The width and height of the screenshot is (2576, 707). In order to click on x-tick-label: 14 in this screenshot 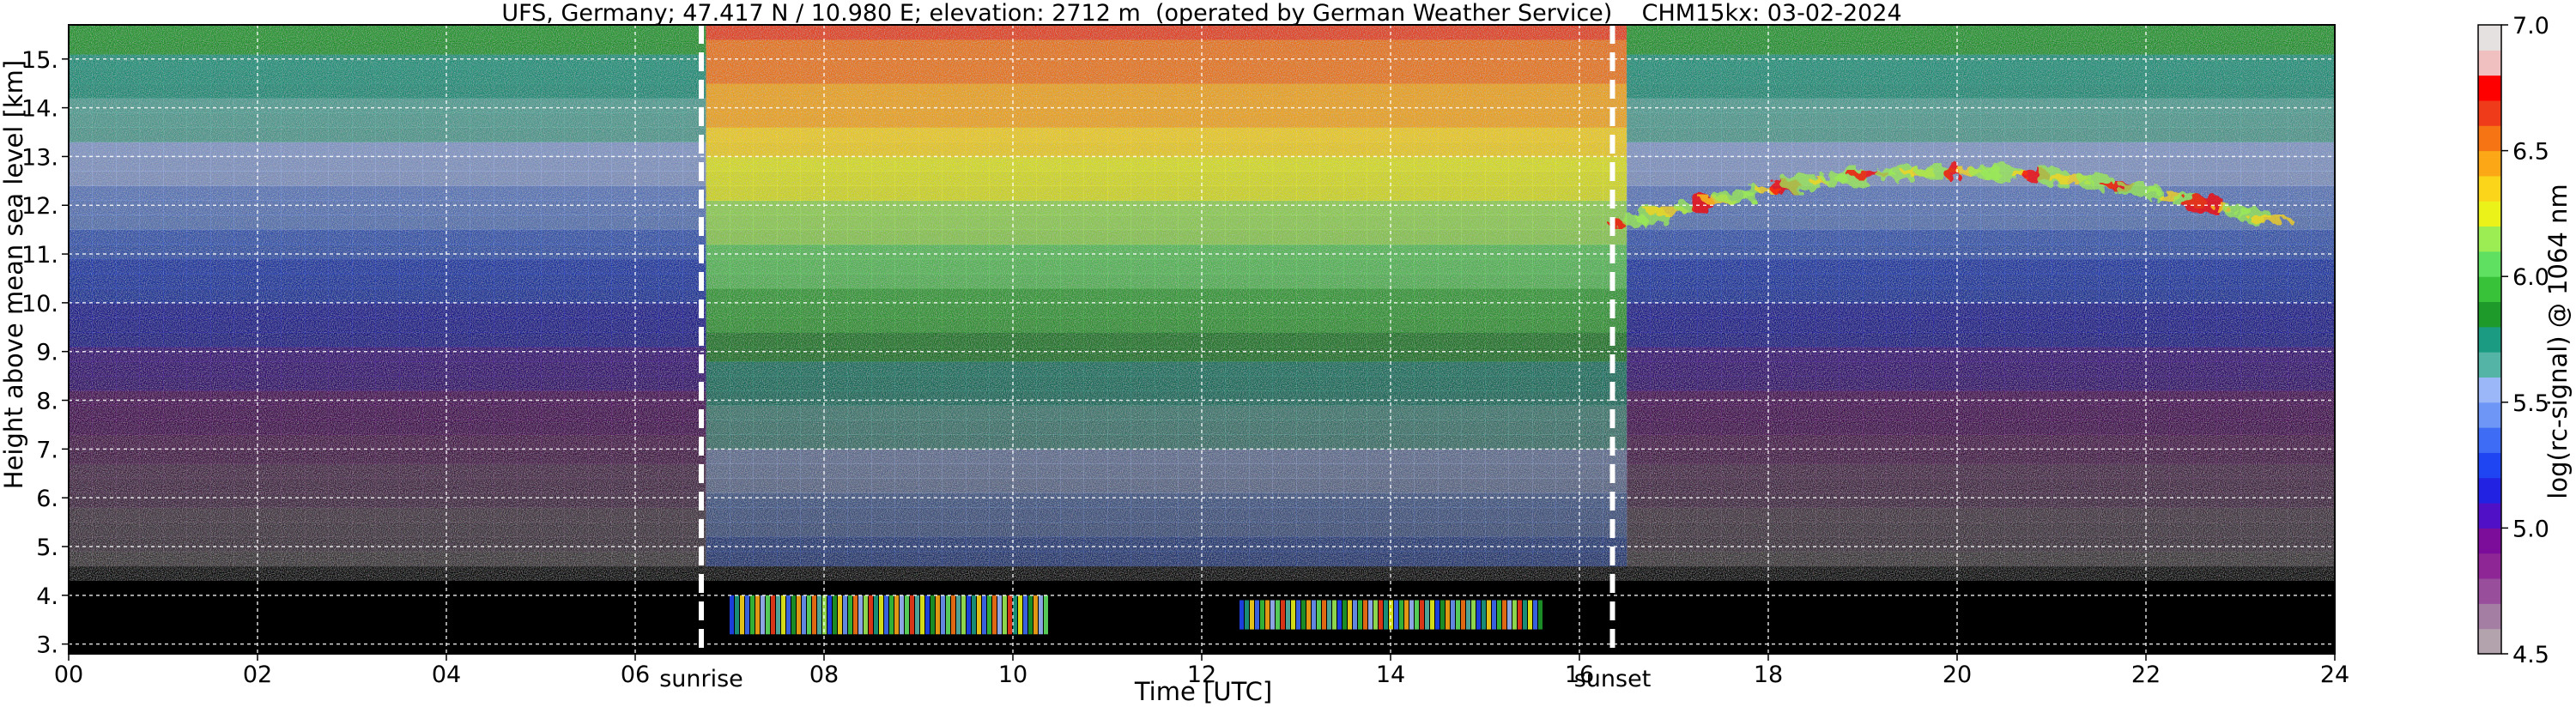, I will do `click(1390, 675)`.